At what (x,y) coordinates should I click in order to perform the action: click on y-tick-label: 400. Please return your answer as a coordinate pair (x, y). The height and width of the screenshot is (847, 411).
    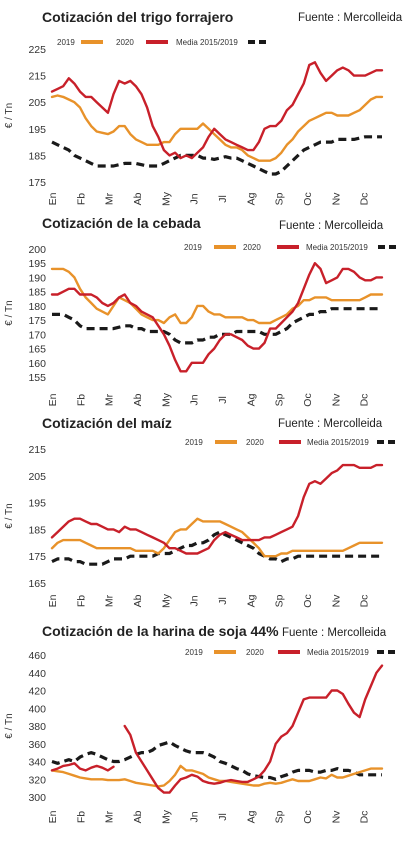
    Looking at the image, I should click on (37, 709).